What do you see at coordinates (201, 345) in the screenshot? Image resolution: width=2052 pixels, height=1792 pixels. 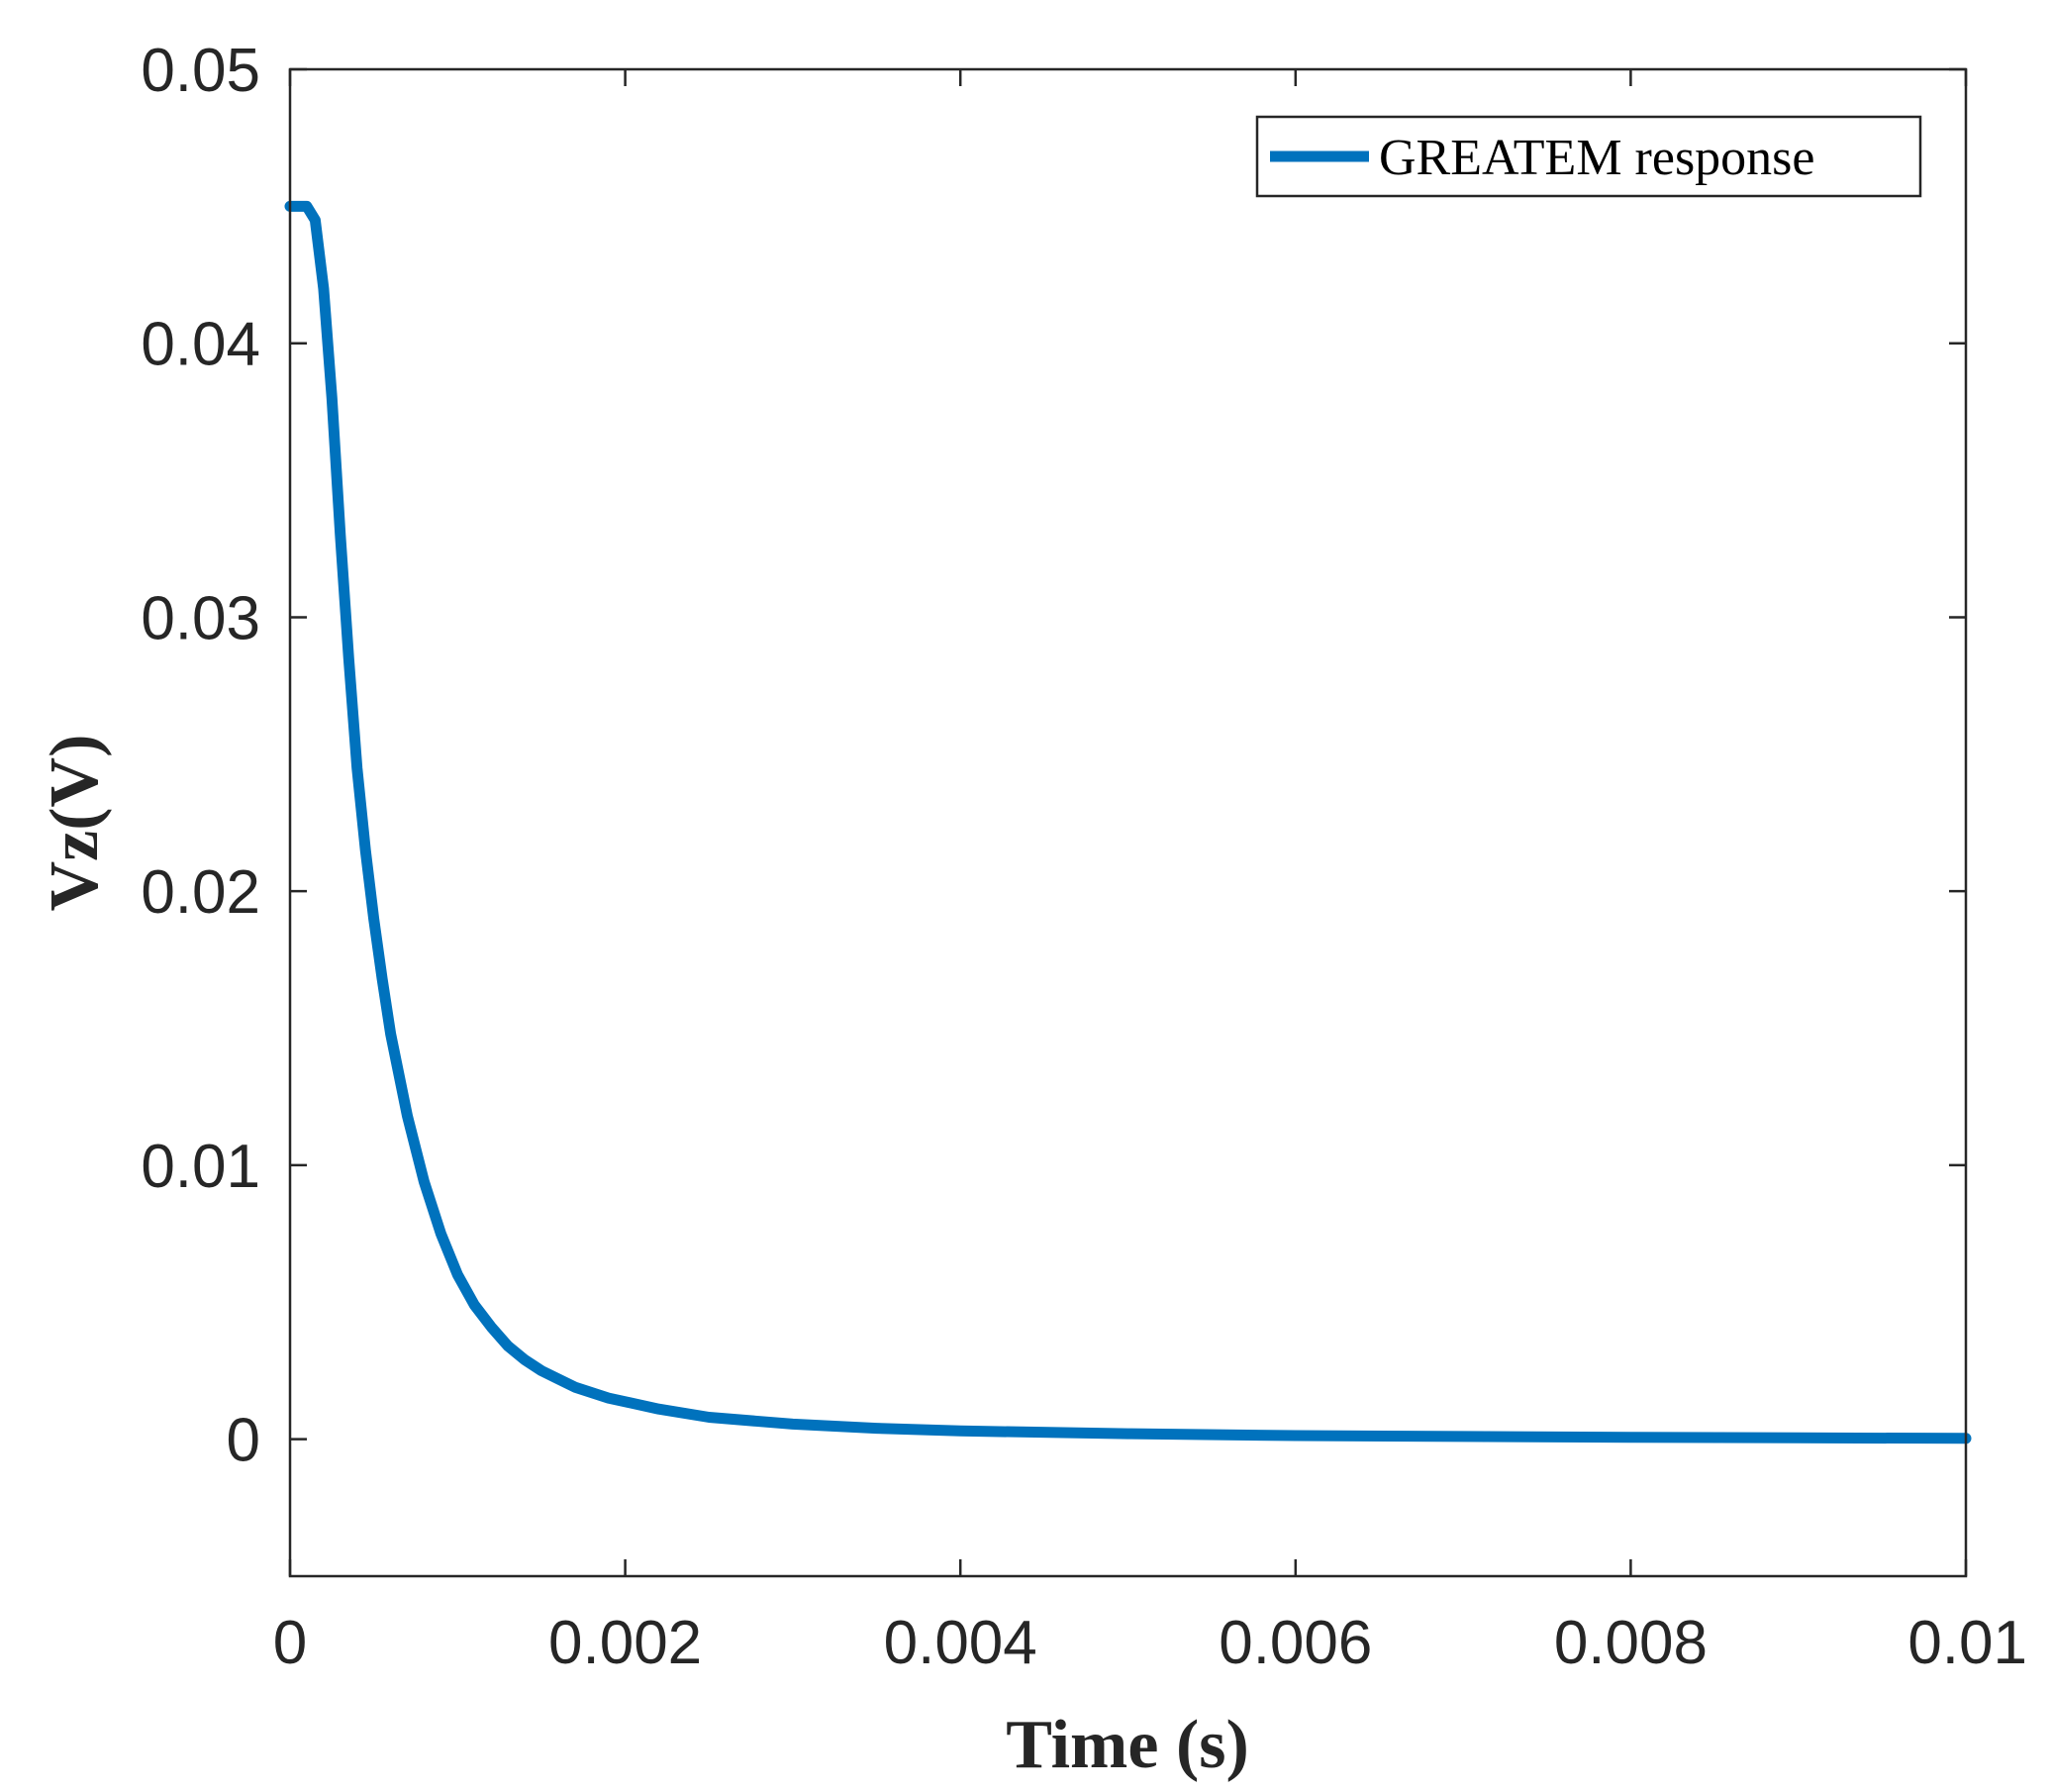 I see `y-tick-label: 0.04` at bounding box center [201, 345].